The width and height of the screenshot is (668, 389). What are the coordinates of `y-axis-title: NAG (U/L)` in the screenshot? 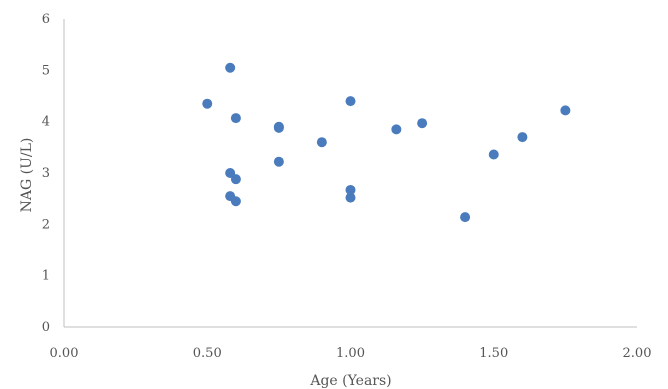 It's located at (27, 175).